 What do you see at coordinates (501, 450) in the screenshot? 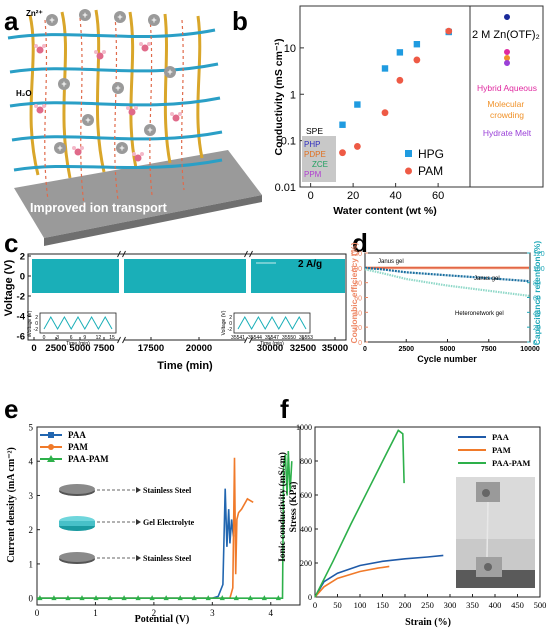
I see `f-legend-pam: PAM` at bounding box center [501, 450].